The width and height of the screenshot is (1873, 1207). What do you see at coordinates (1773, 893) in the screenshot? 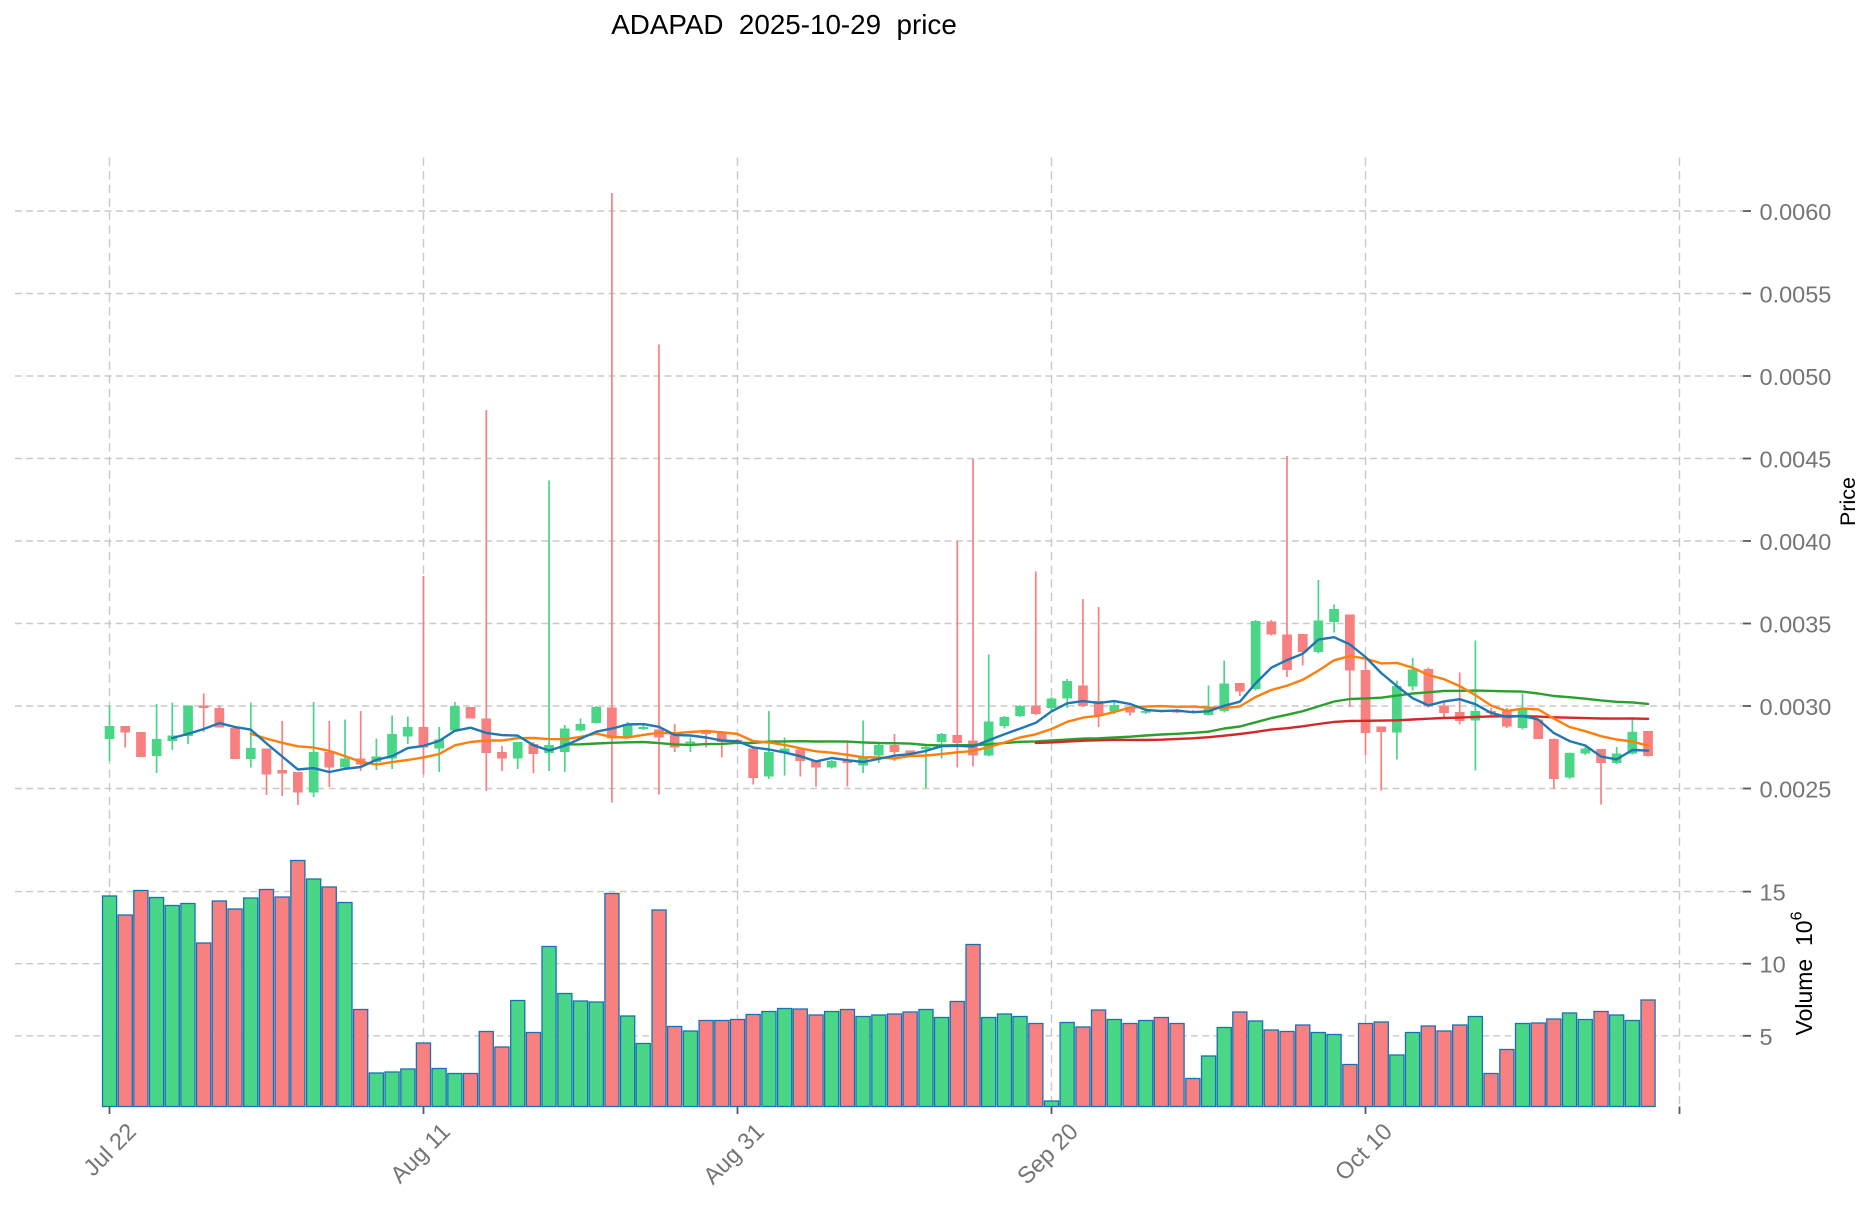
I see `svg-text: 15` at bounding box center [1773, 893].